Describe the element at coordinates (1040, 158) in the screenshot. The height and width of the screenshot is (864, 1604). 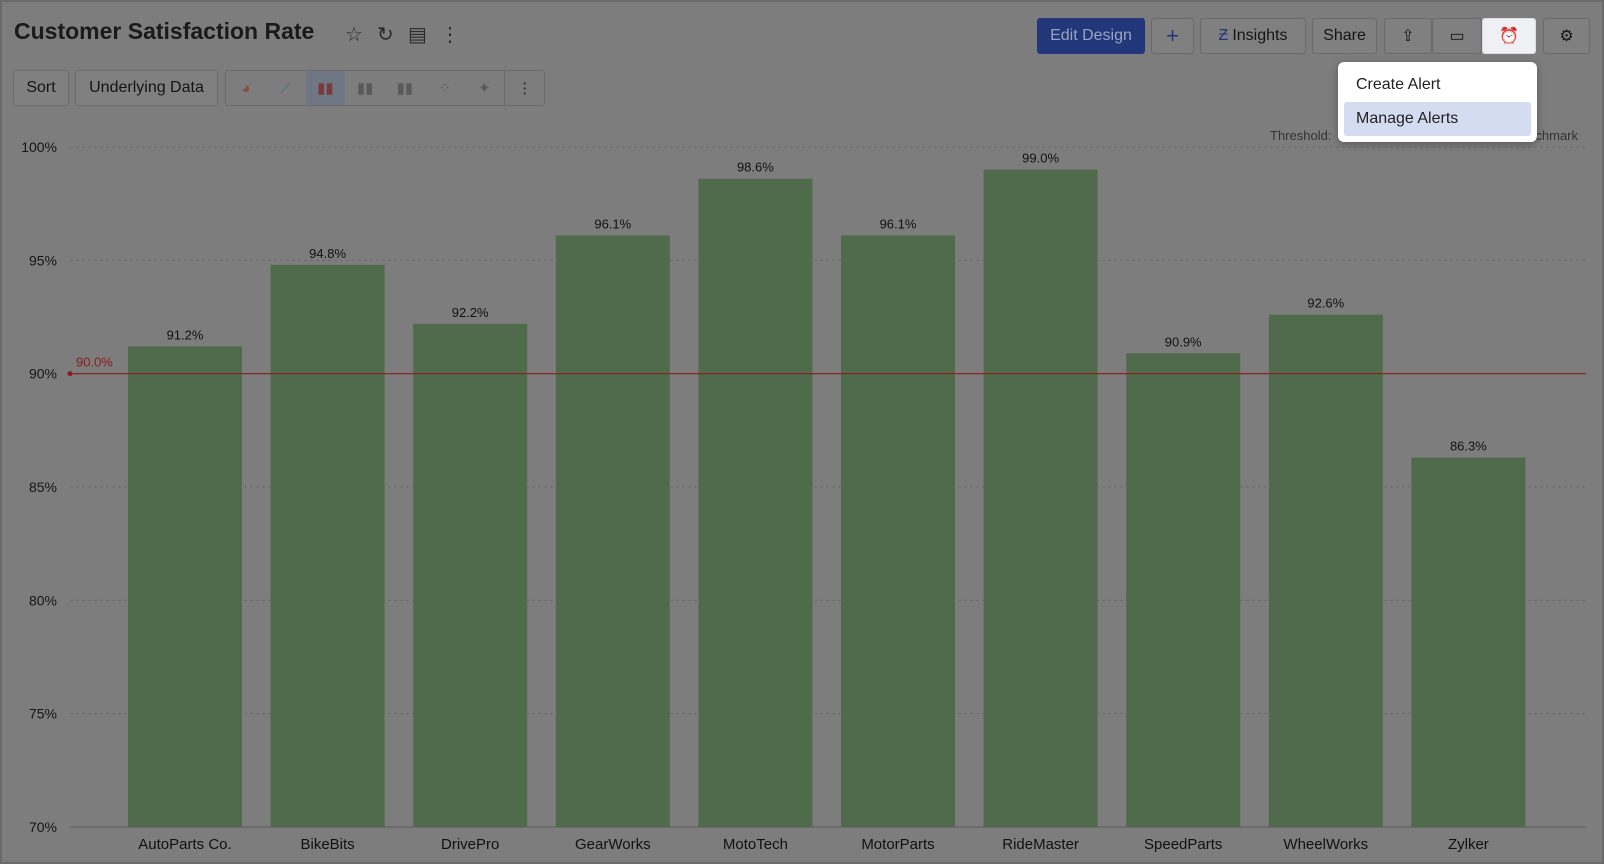
I see `data-label: 99.0%` at that location.